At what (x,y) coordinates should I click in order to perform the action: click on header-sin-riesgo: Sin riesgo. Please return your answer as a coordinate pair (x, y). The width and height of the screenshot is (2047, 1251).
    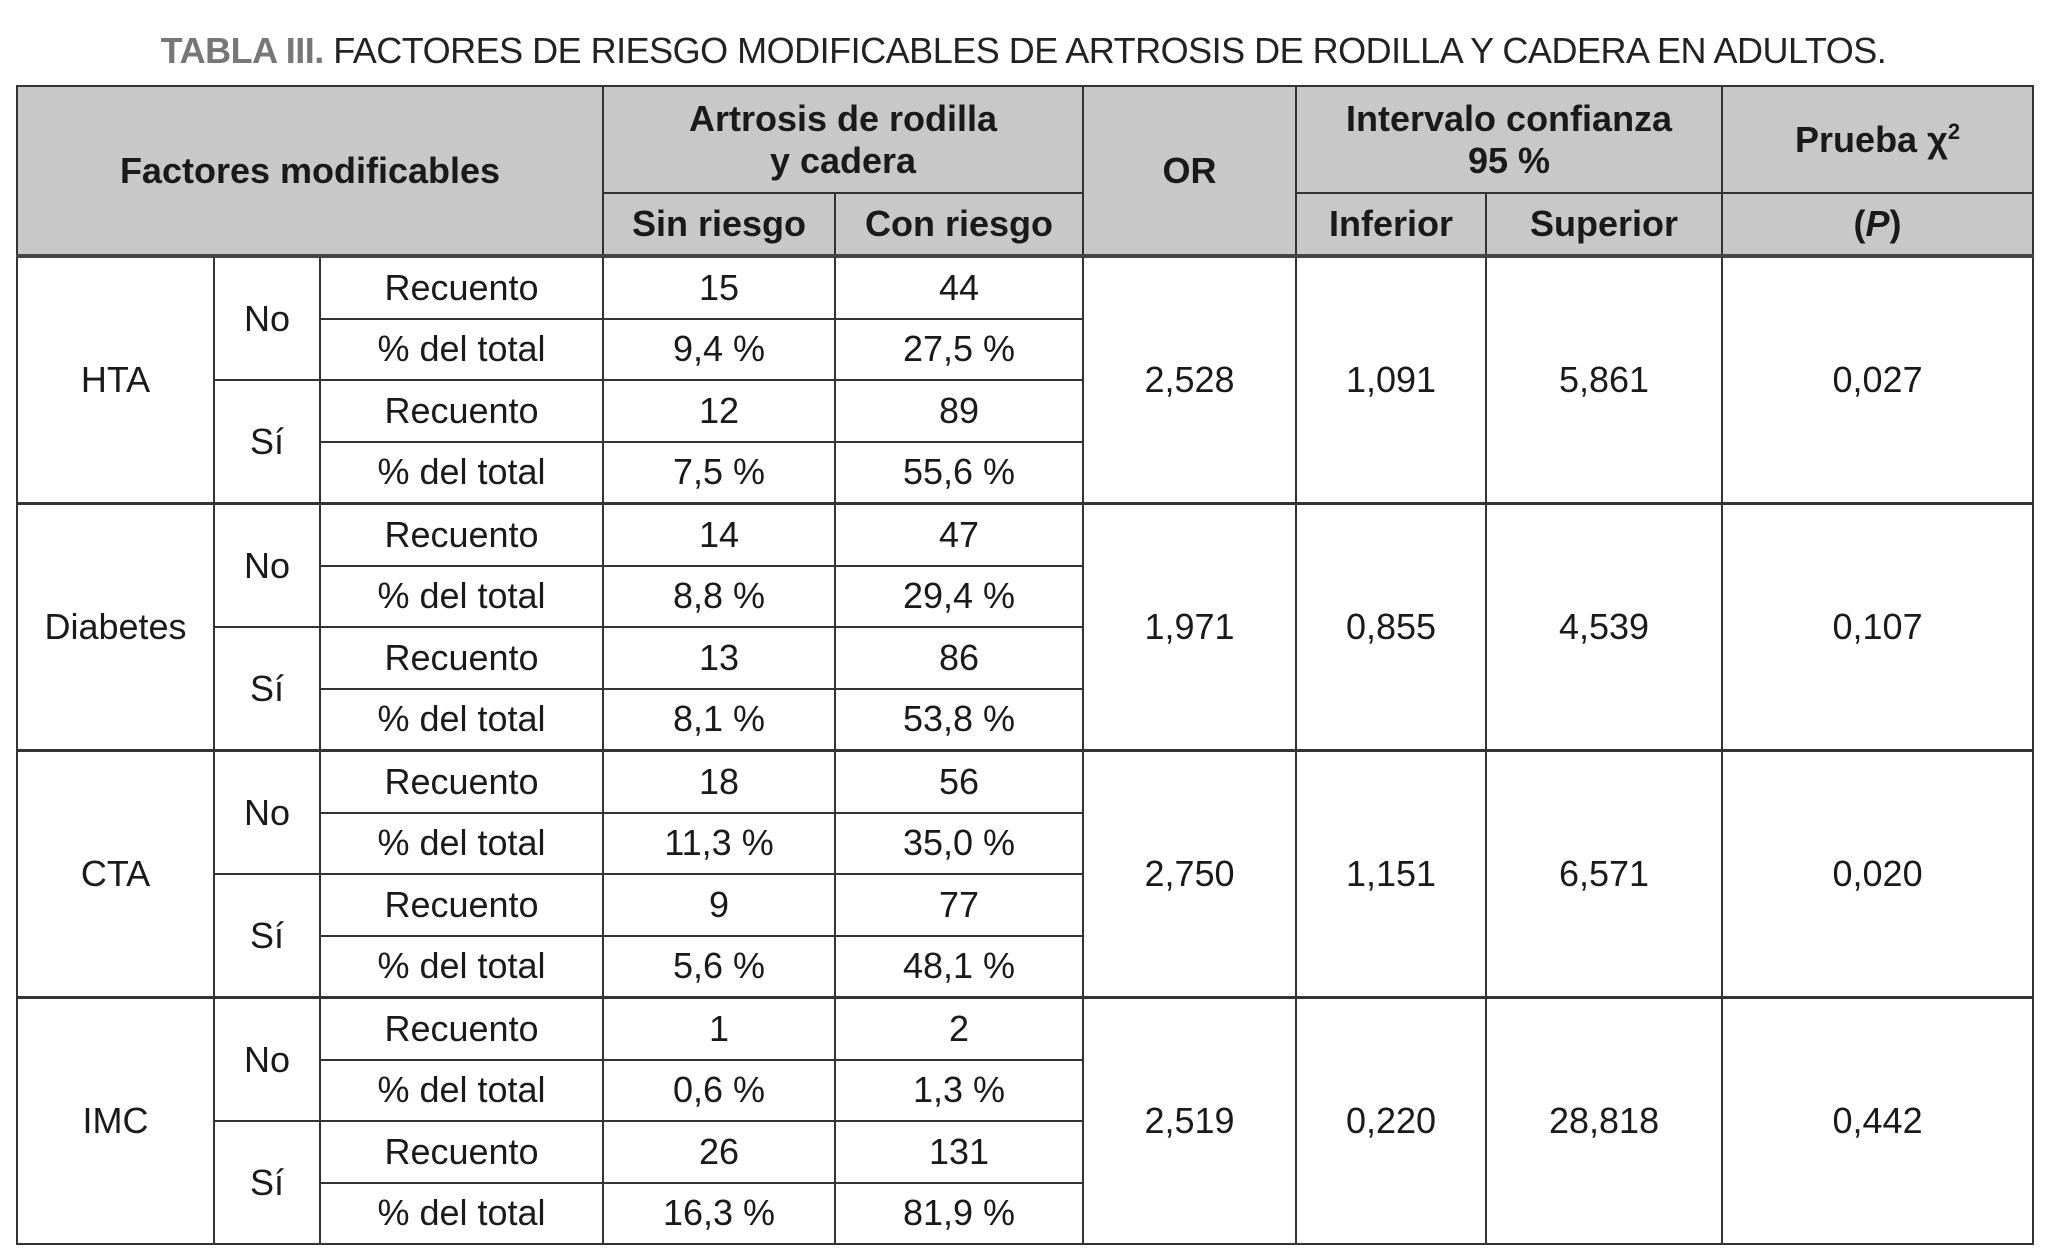
    Looking at the image, I should click on (719, 224).